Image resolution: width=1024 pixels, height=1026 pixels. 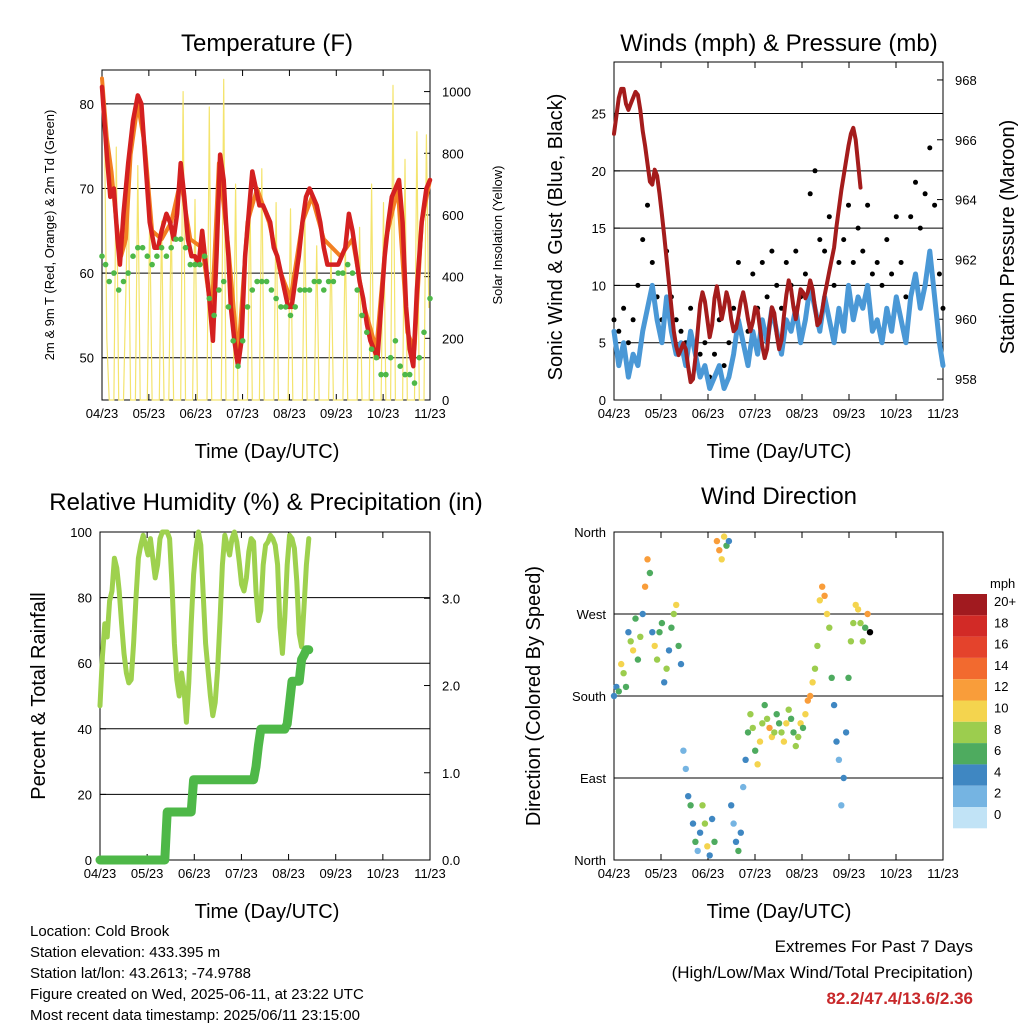 What do you see at coordinates (456, 92) in the screenshot?
I see `temperature-y2-tick-label: 1000` at bounding box center [456, 92].